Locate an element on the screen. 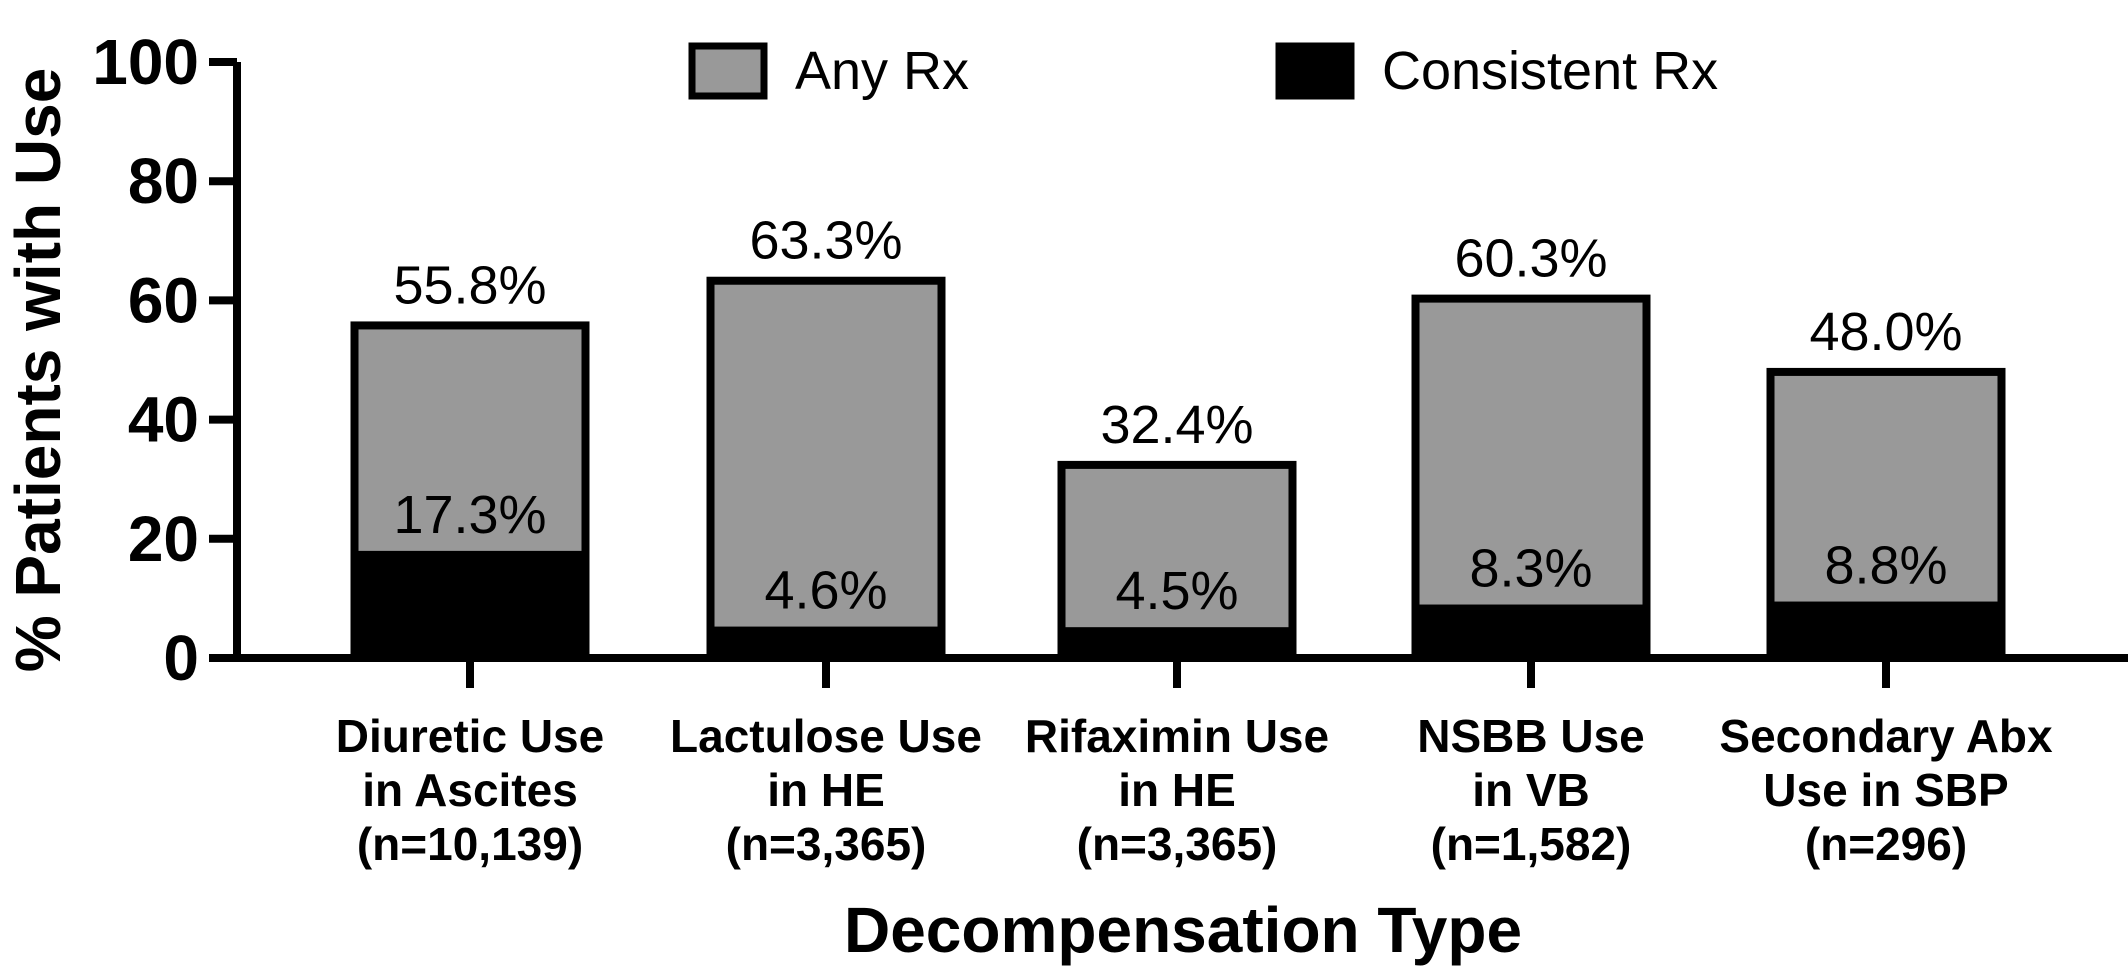  y-tick-label: 80 is located at coordinates (163, 181).